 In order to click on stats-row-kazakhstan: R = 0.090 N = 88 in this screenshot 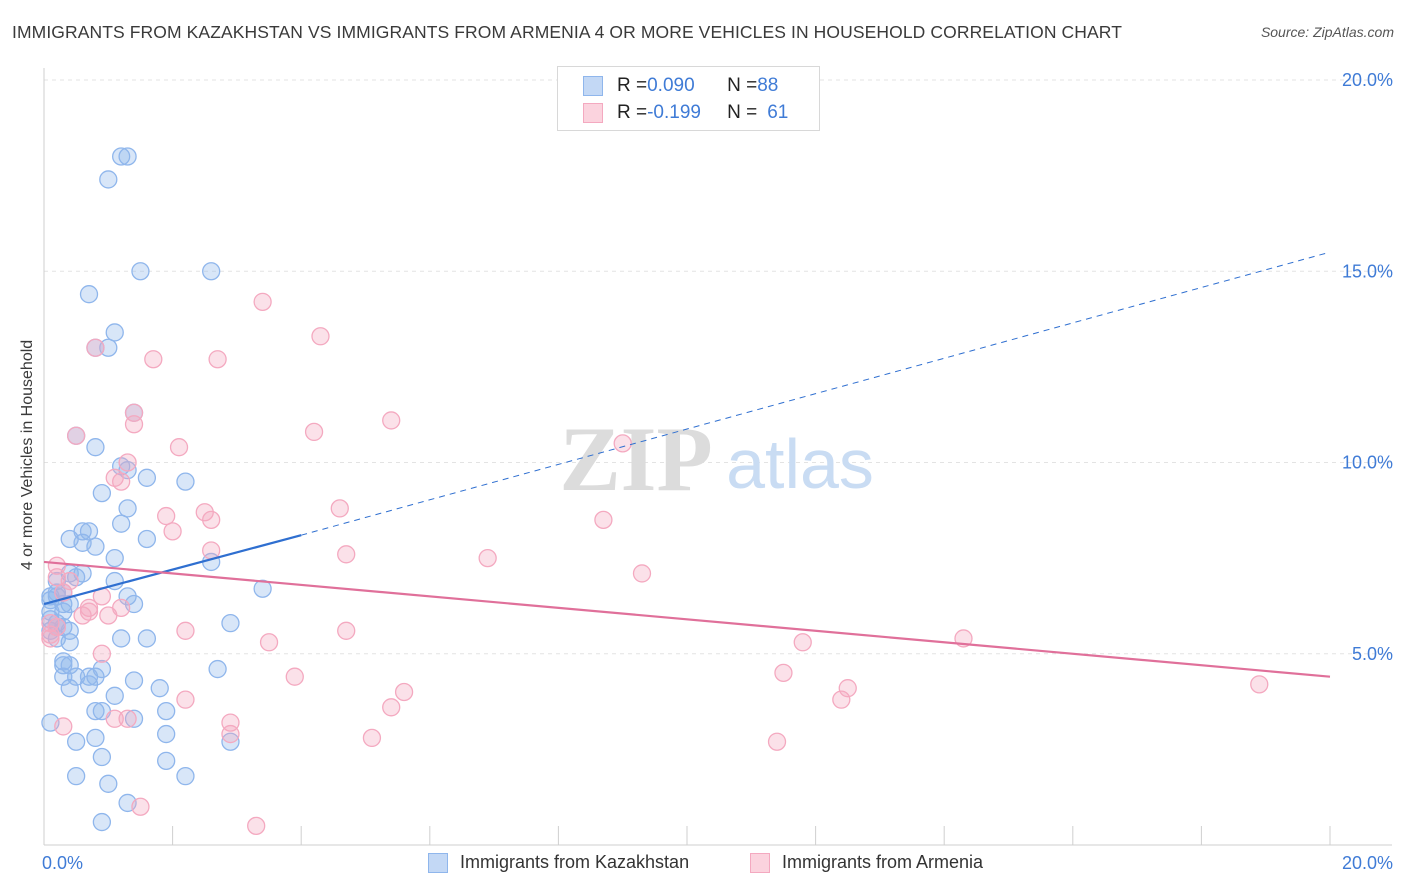, I will do `click(680, 86)`.